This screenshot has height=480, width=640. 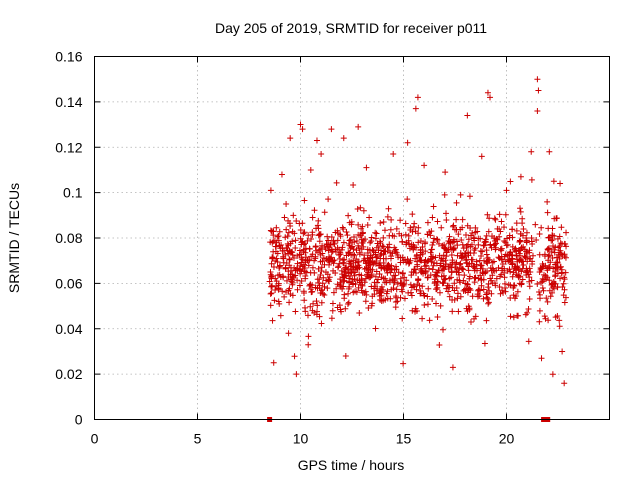 I want to click on x-tick-label: 20, so click(x=507, y=439).